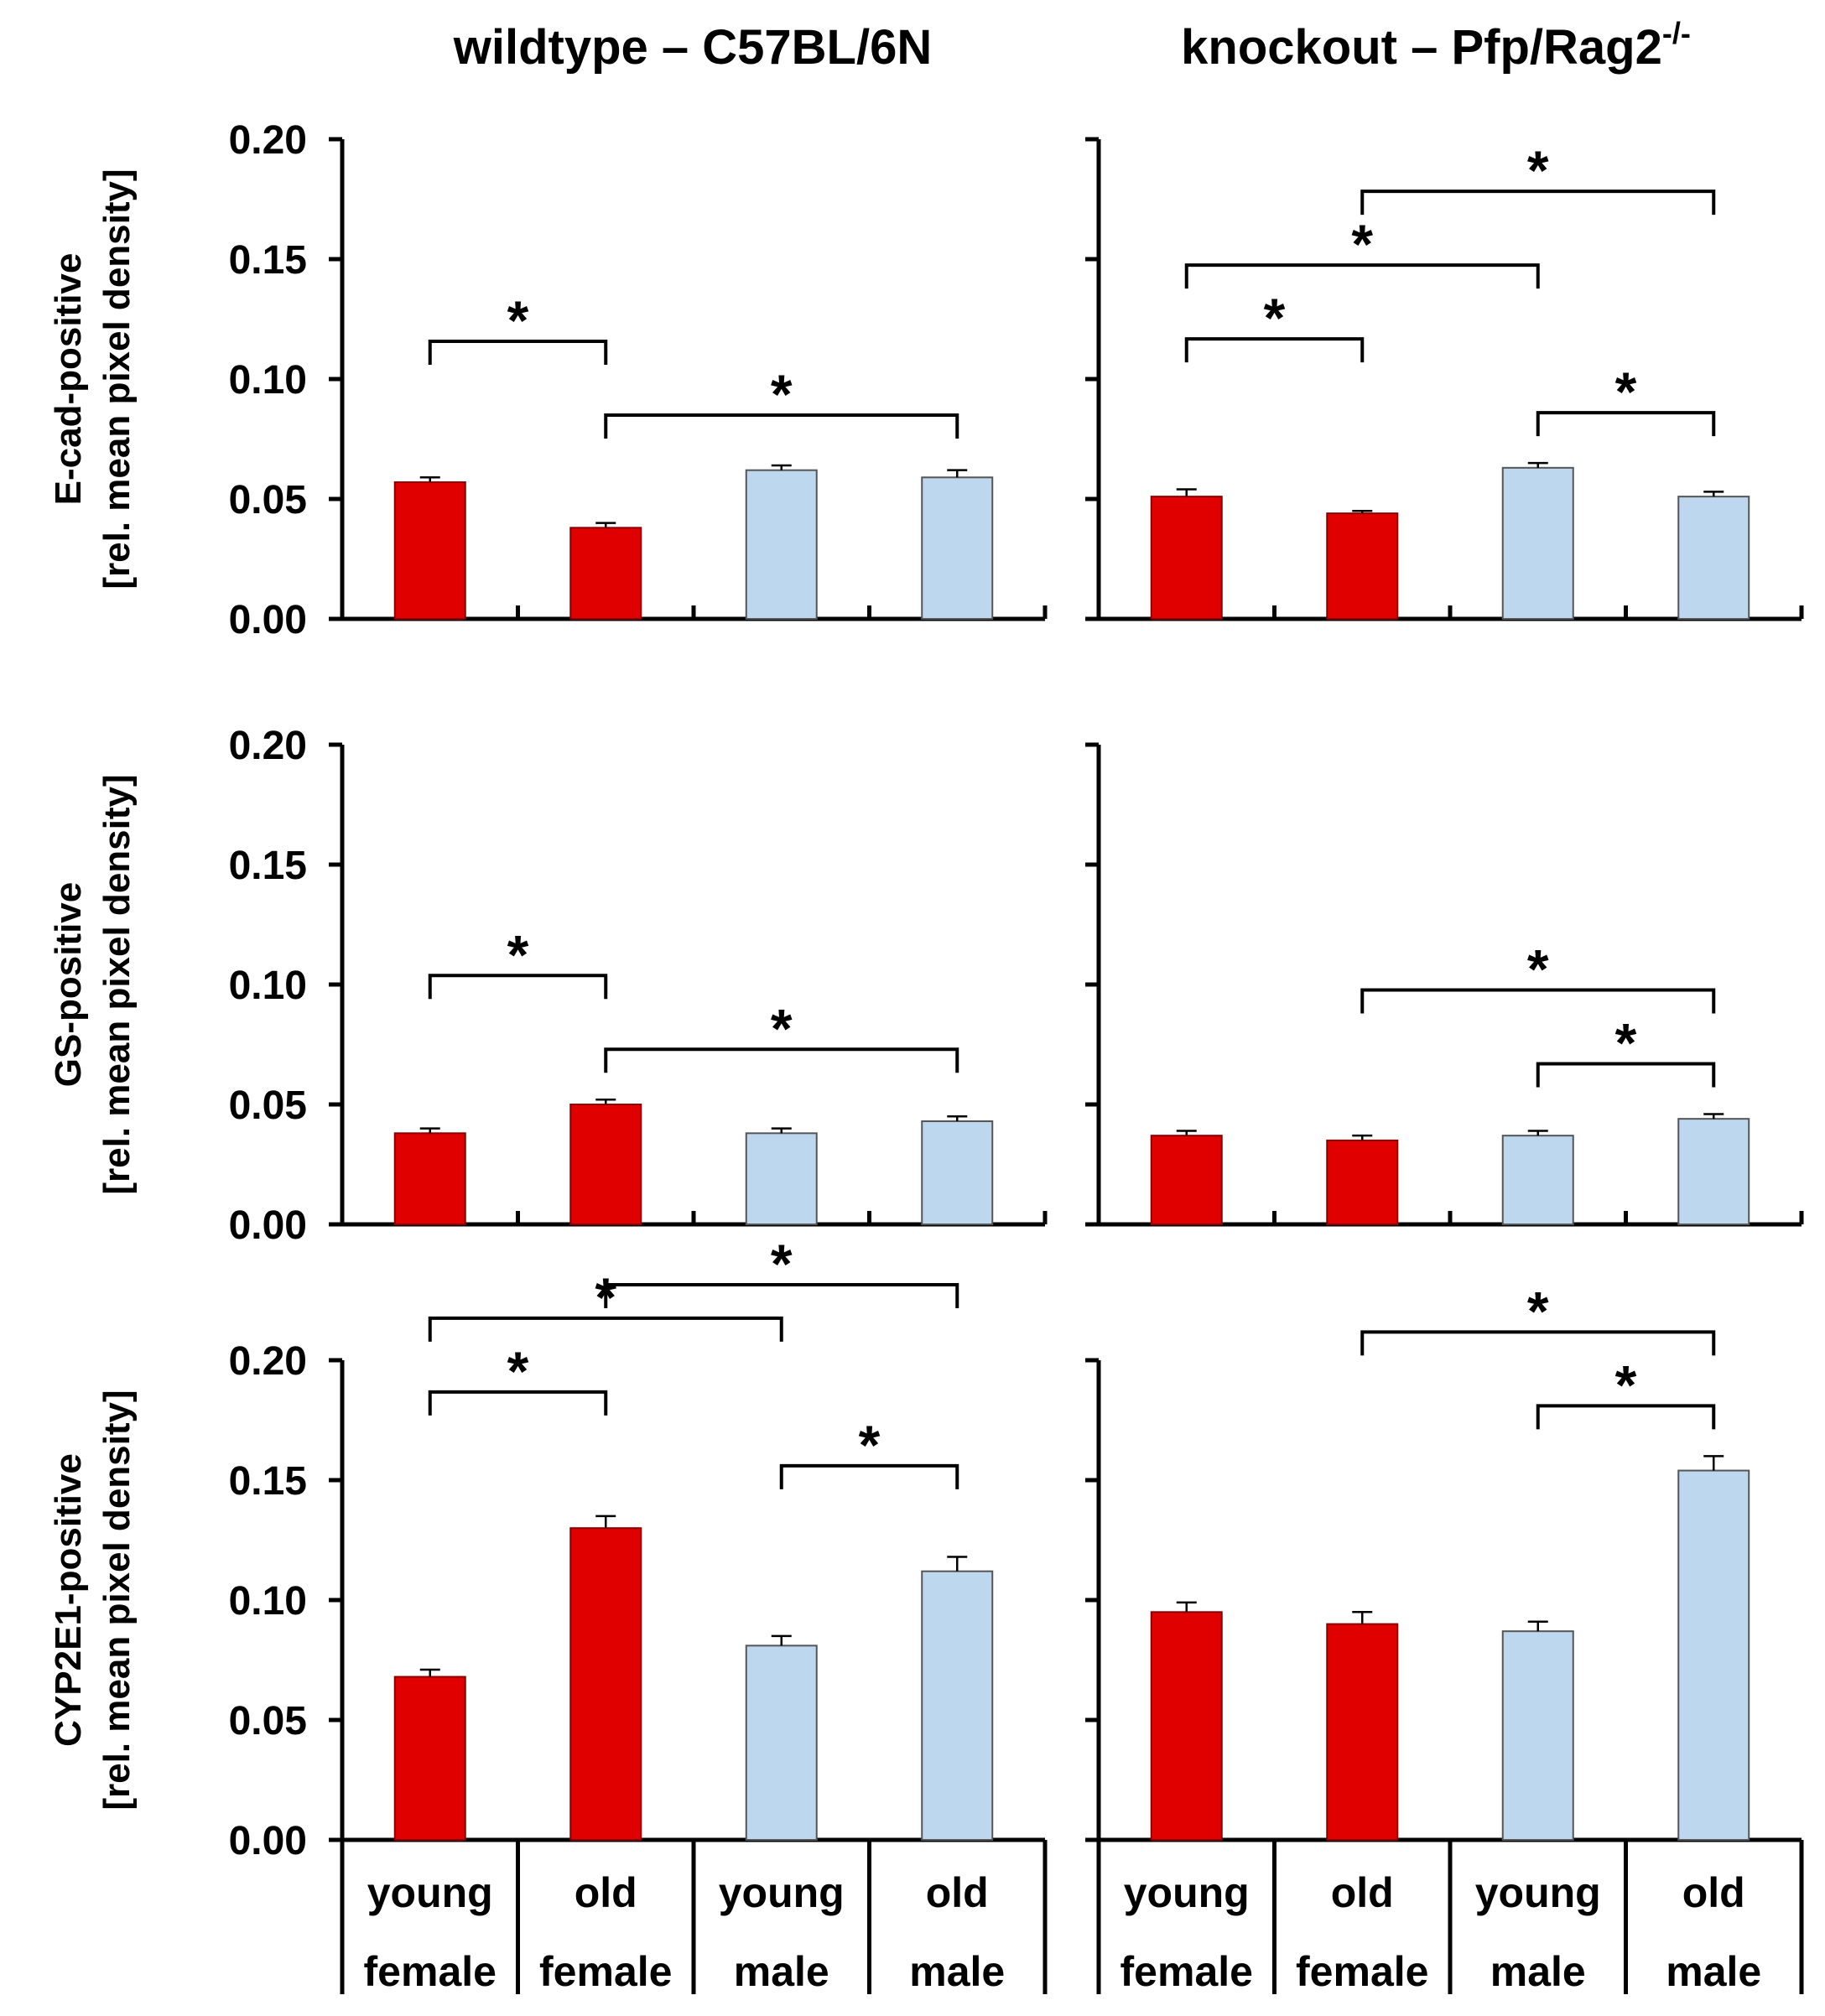 The width and height of the screenshot is (1825, 2016). Describe the element at coordinates (68, 1600) in the screenshot. I see `y-axis-title-marker: CYP2E1-positive` at that location.